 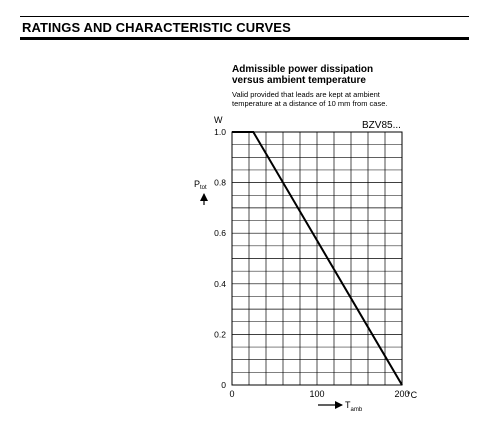 I want to click on section-rule, so click(x=244, y=38).